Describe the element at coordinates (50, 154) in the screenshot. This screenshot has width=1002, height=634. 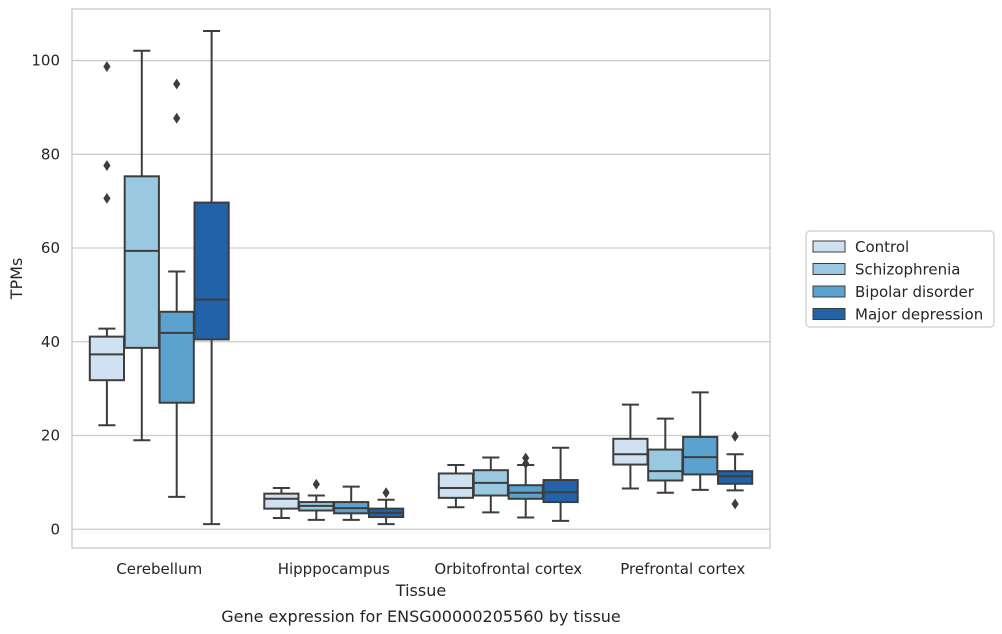
I see `y-tick-label: 80` at that location.